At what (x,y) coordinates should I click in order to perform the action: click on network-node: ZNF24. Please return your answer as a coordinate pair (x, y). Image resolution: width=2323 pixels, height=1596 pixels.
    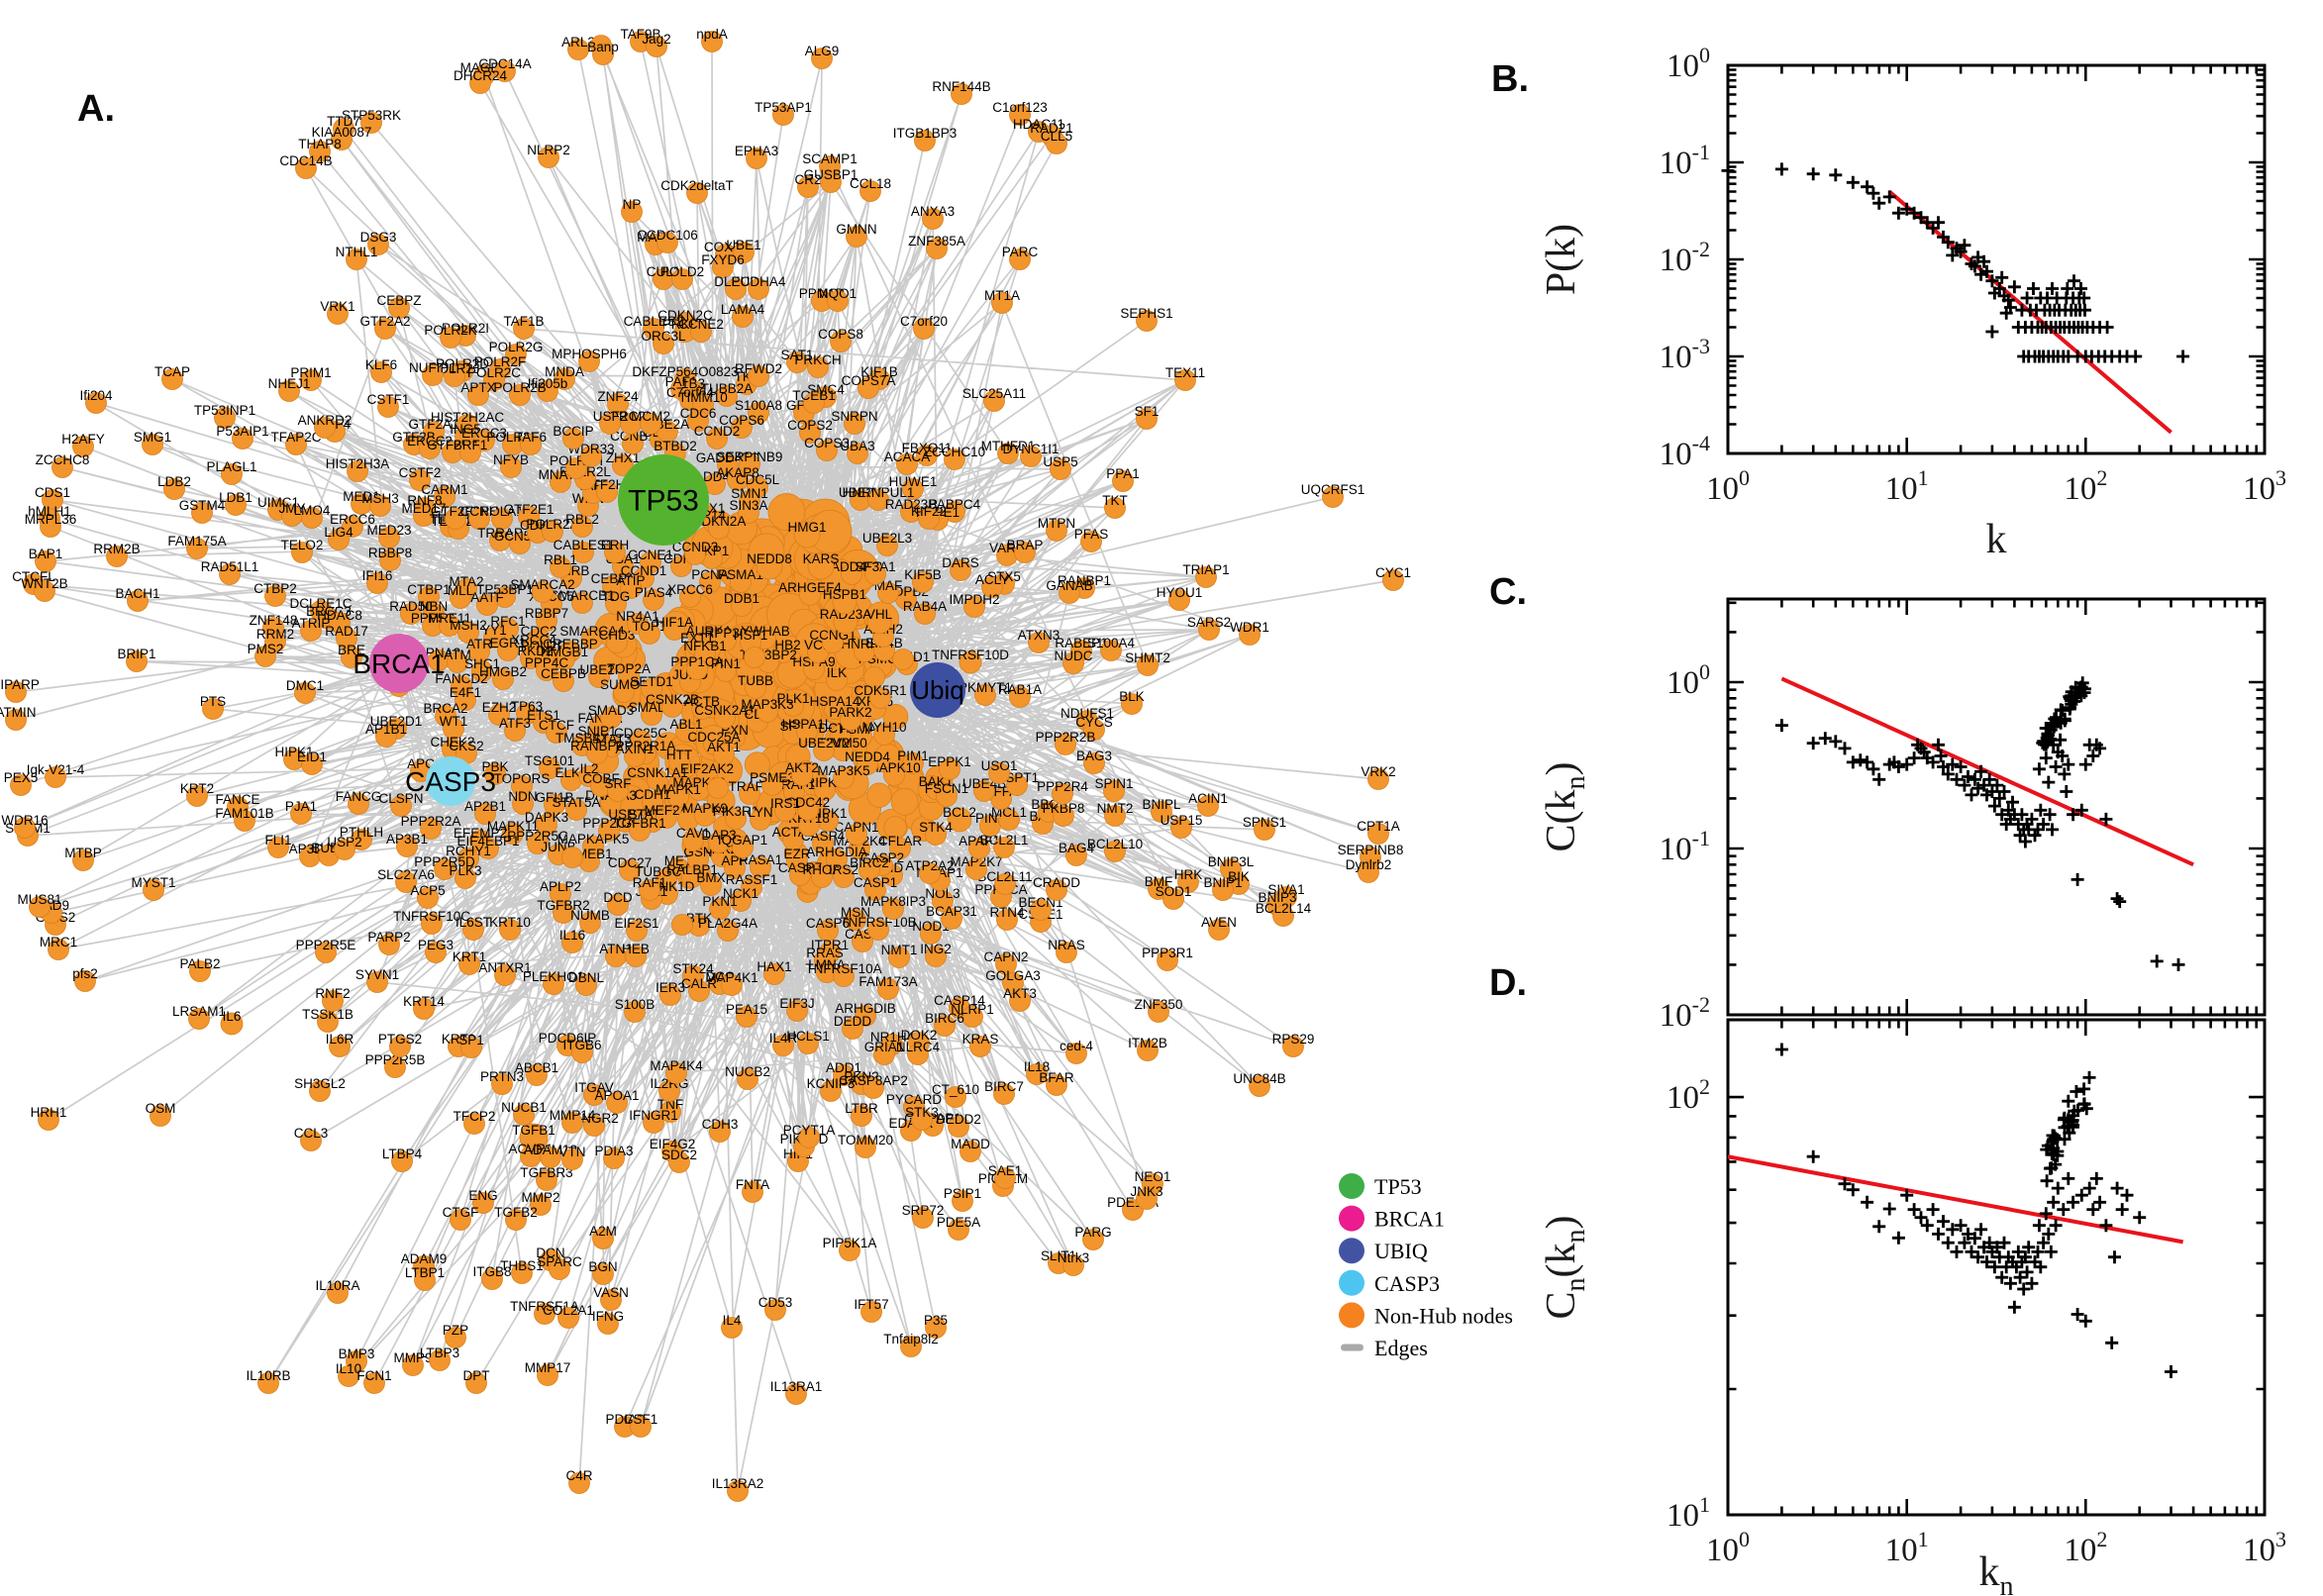
    Looking at the image, I should click on (618, 402).